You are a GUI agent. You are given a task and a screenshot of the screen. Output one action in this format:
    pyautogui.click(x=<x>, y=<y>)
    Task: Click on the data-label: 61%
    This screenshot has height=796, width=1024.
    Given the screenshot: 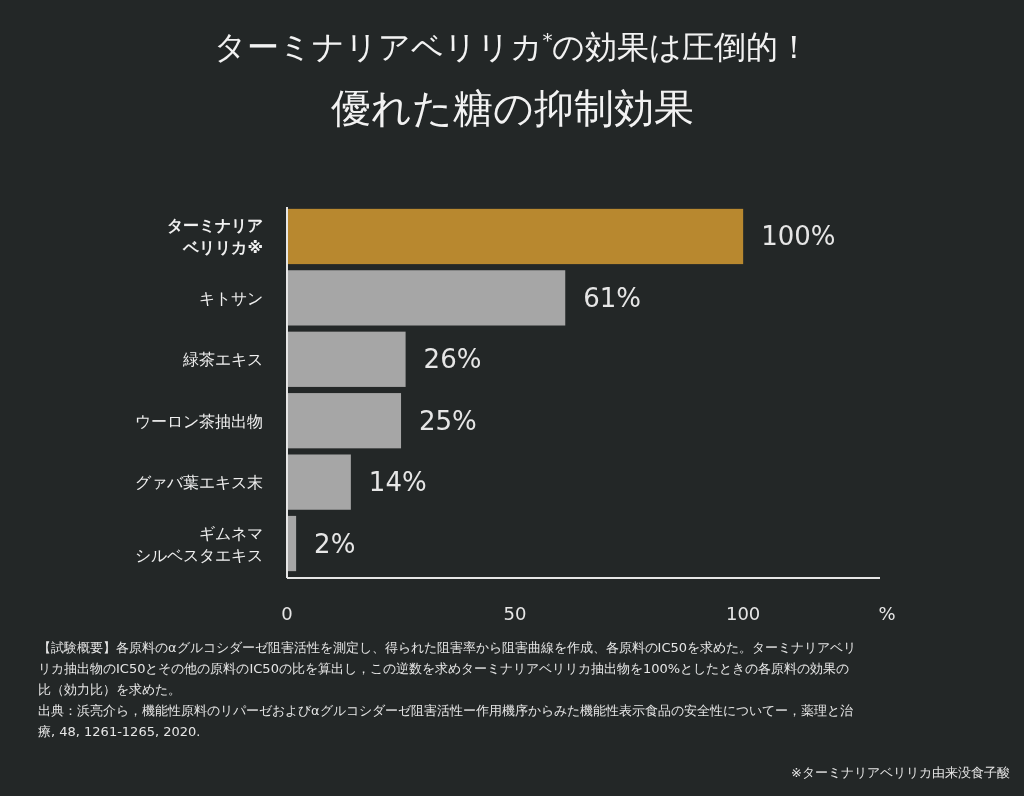 What is the action you would take?
    pyautogui.click(x=612, y=297)
    